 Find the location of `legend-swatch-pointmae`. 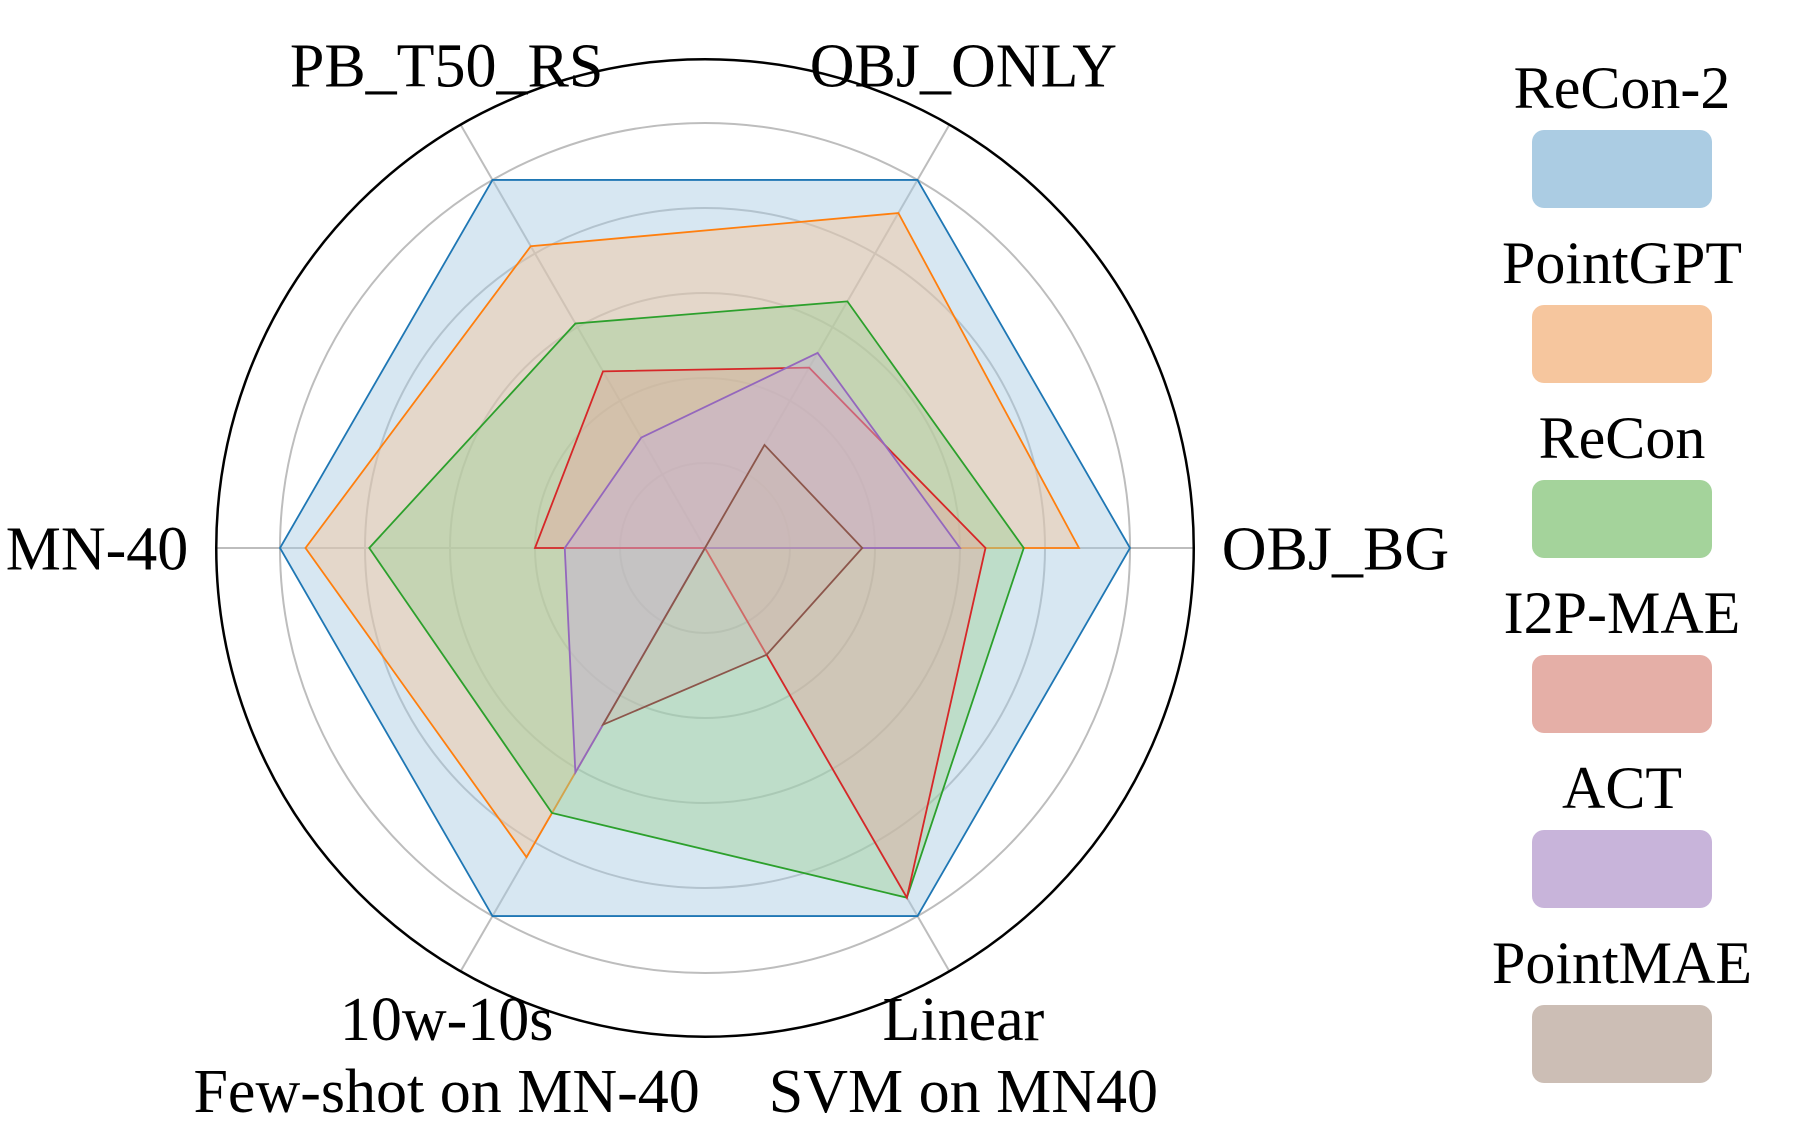

legend-swatch-pointmae is located at coordinates (1622, 1044).